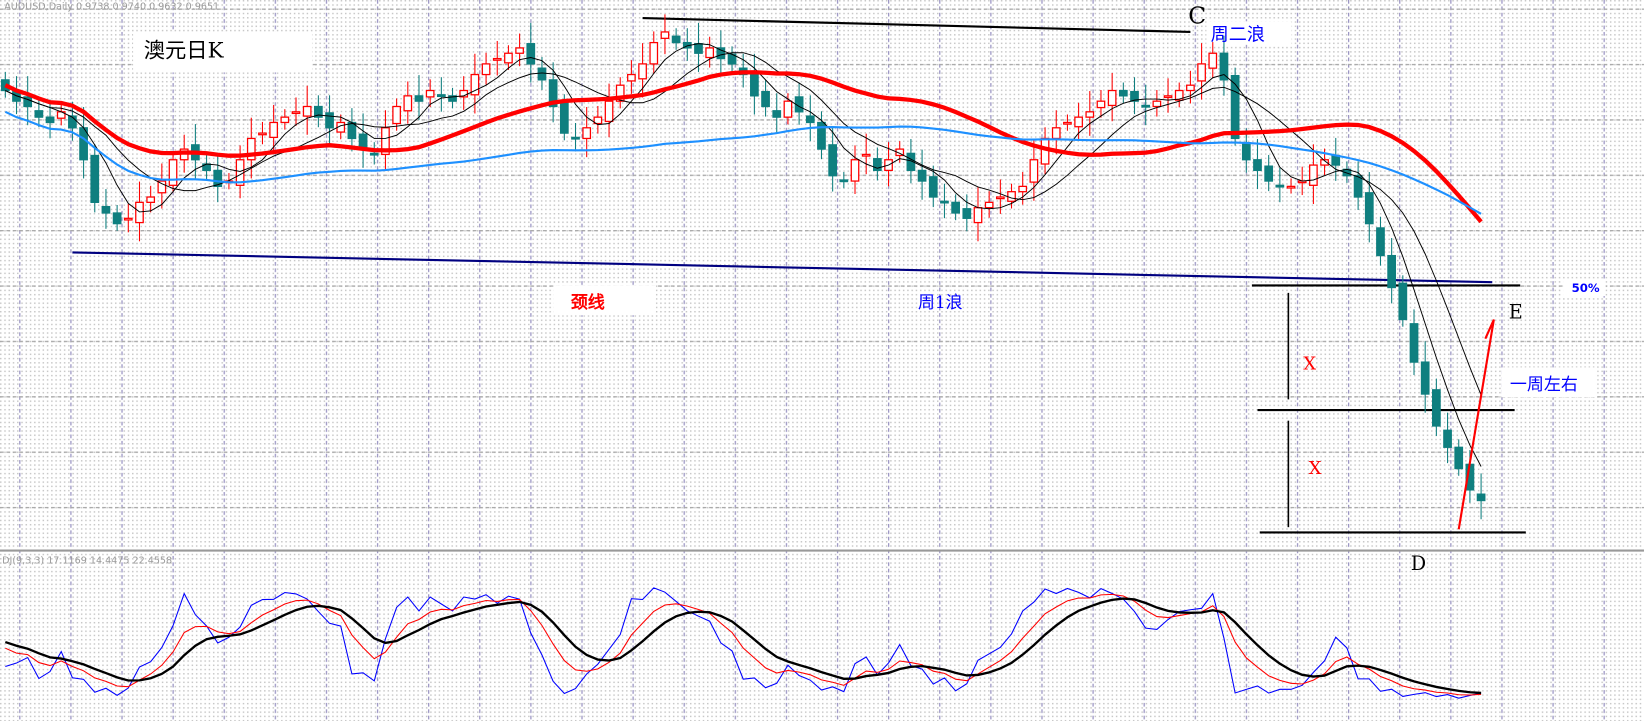 The height and width of the screenshot is (721, 1644). I want to click on fifty-box, so click(1584, 288).